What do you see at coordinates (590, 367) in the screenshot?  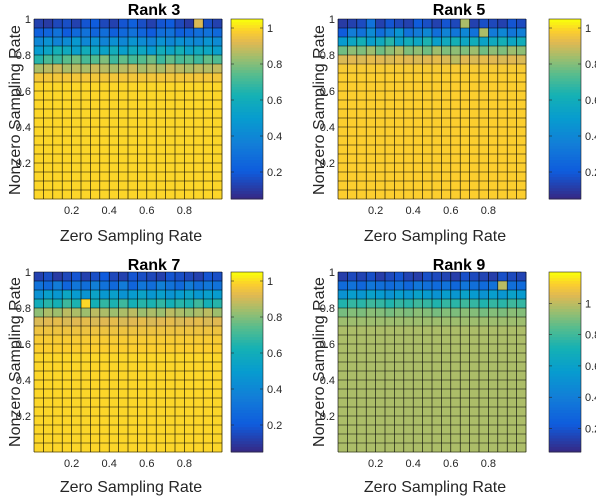 I see `colorbar-tick-label: 0.6` at bounding box center [590, 367].